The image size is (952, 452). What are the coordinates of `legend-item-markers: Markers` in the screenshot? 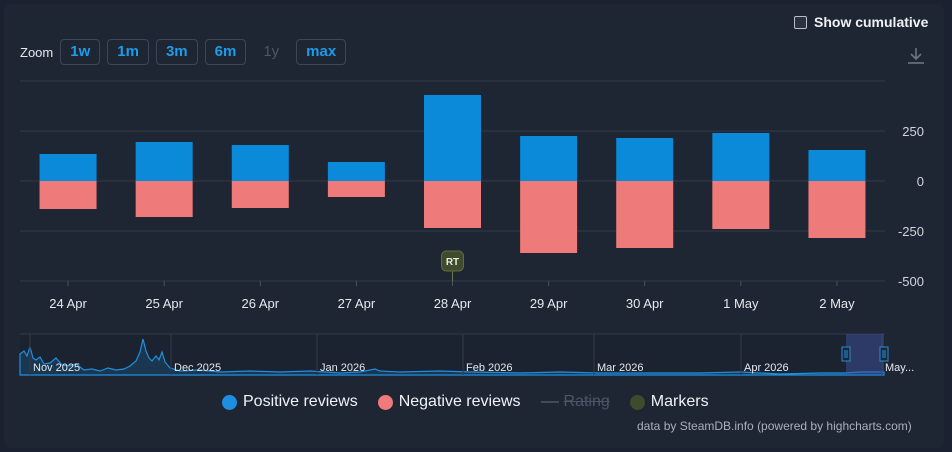 It's located at (669, 402).